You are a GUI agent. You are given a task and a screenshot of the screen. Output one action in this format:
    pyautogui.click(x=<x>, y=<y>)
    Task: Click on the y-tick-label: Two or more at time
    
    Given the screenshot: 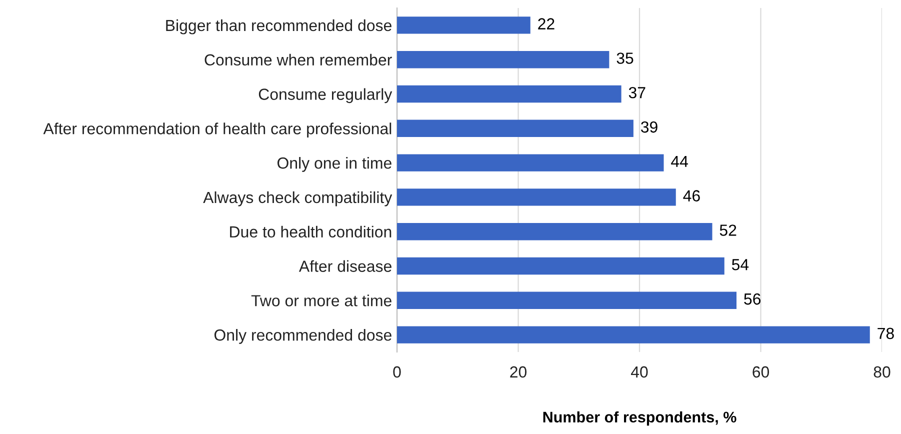 What is the action you would take?
    pyautogui.click(x=321, y=300)
    